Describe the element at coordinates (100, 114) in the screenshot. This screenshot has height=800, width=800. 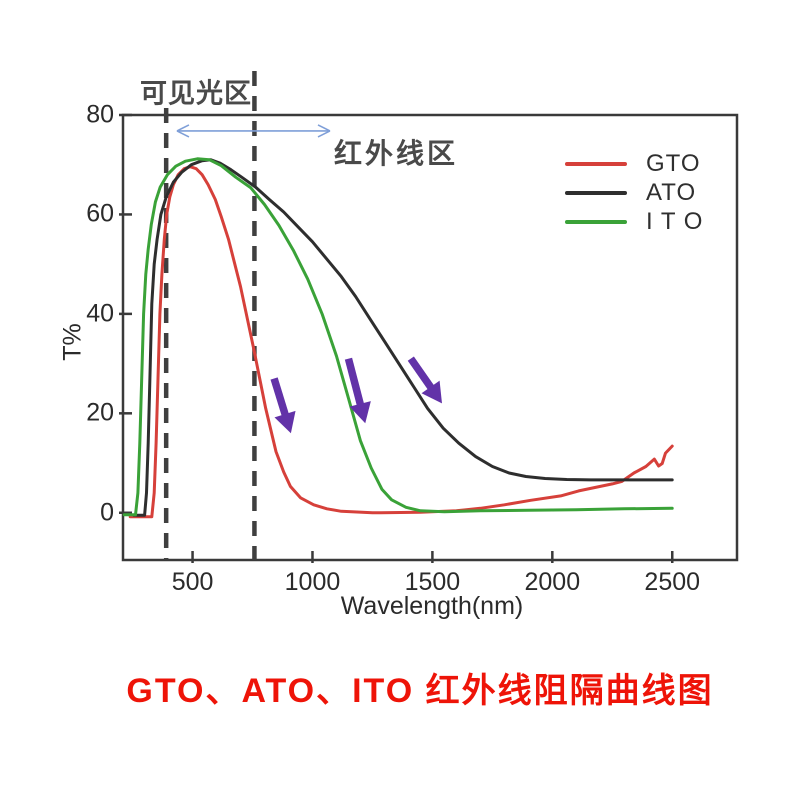
I see `y-tick-label: 80` at that location.